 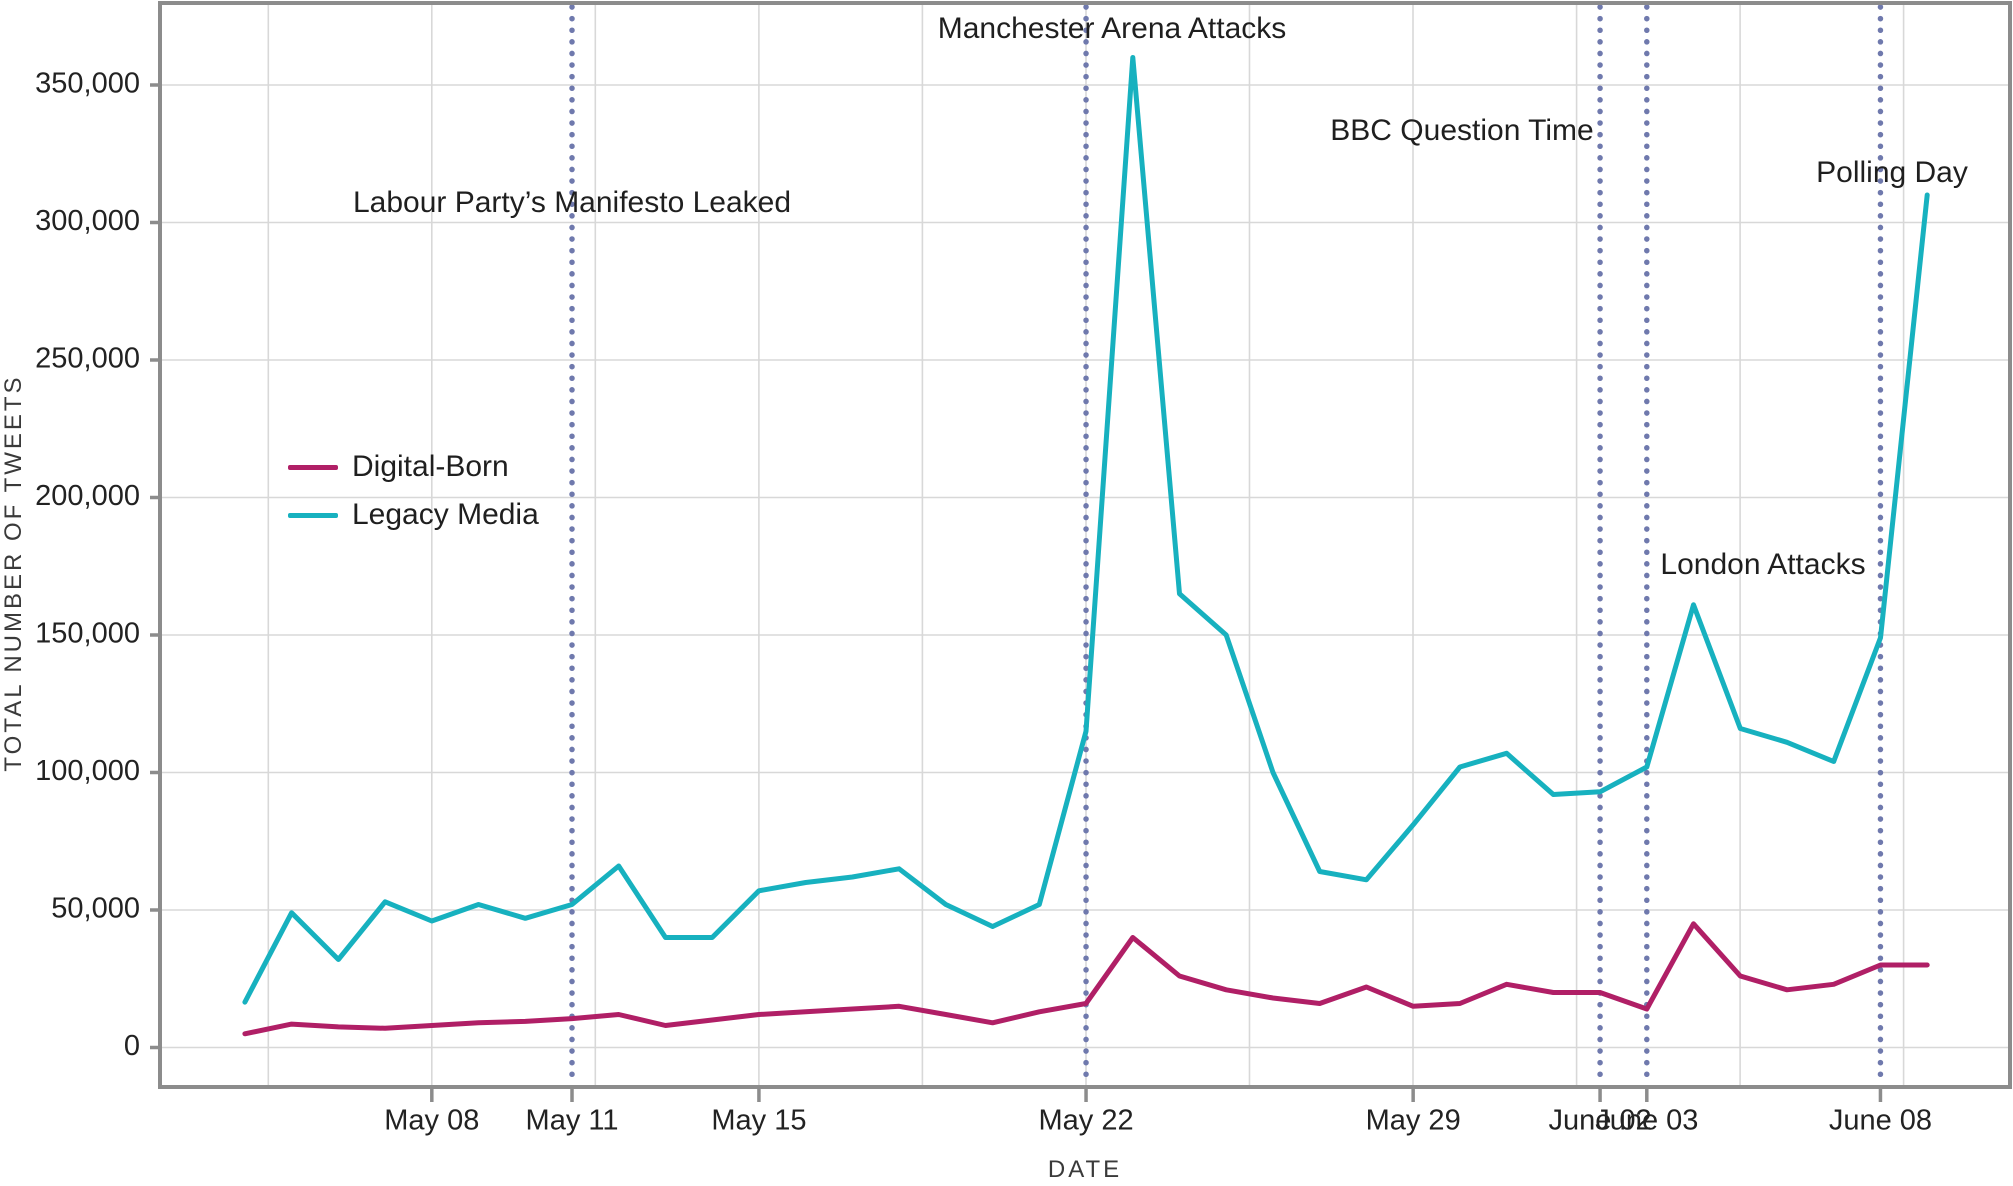 I want to click on x-tick-label: May 29, so click(x=1413, y=1121).